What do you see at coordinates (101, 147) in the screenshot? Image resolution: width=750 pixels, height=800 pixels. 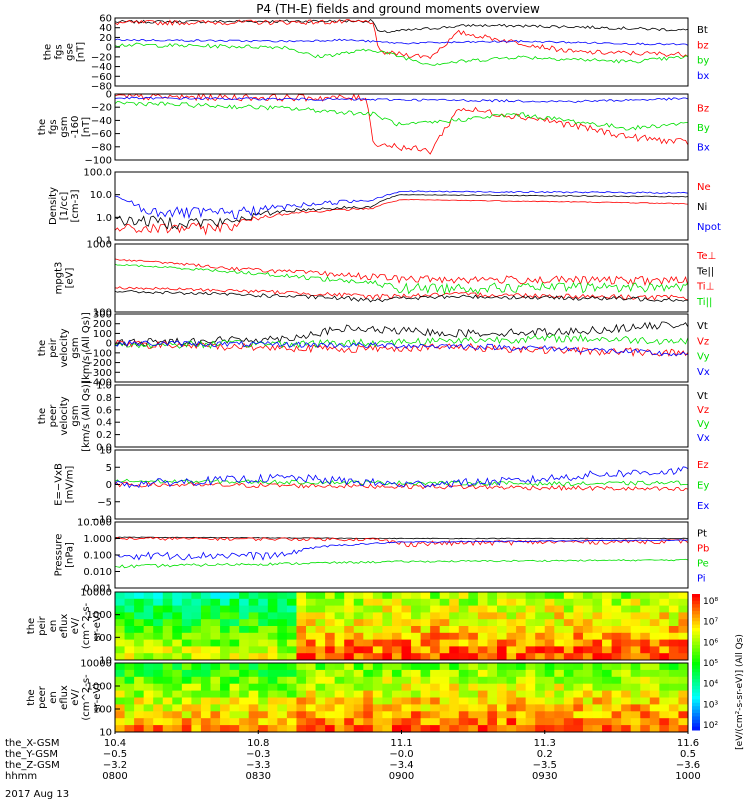 I see `y-tick-label: −80` at bounding box center [101, 147].